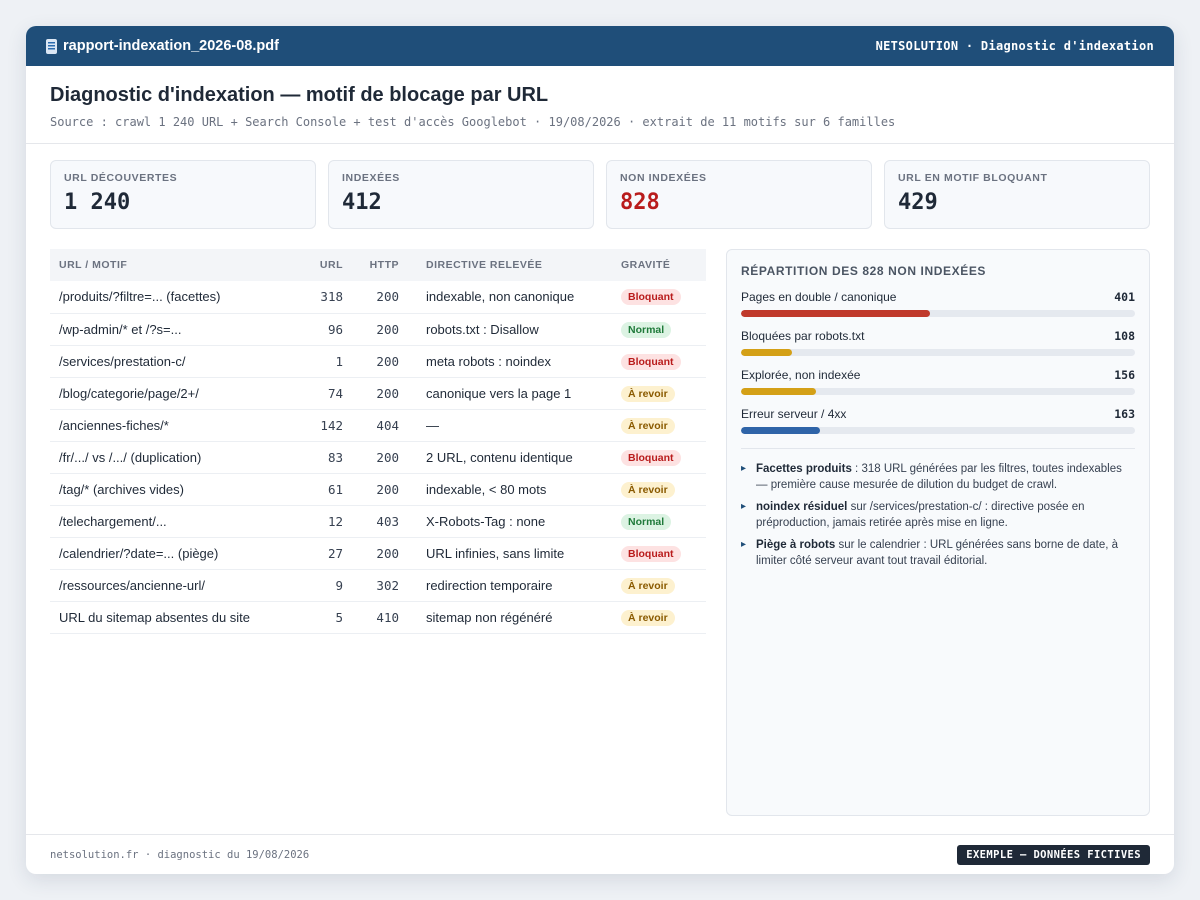 The width and height of the screenshot is (1200, 900). I want to click on cell-count: 9, so click(339, 585).